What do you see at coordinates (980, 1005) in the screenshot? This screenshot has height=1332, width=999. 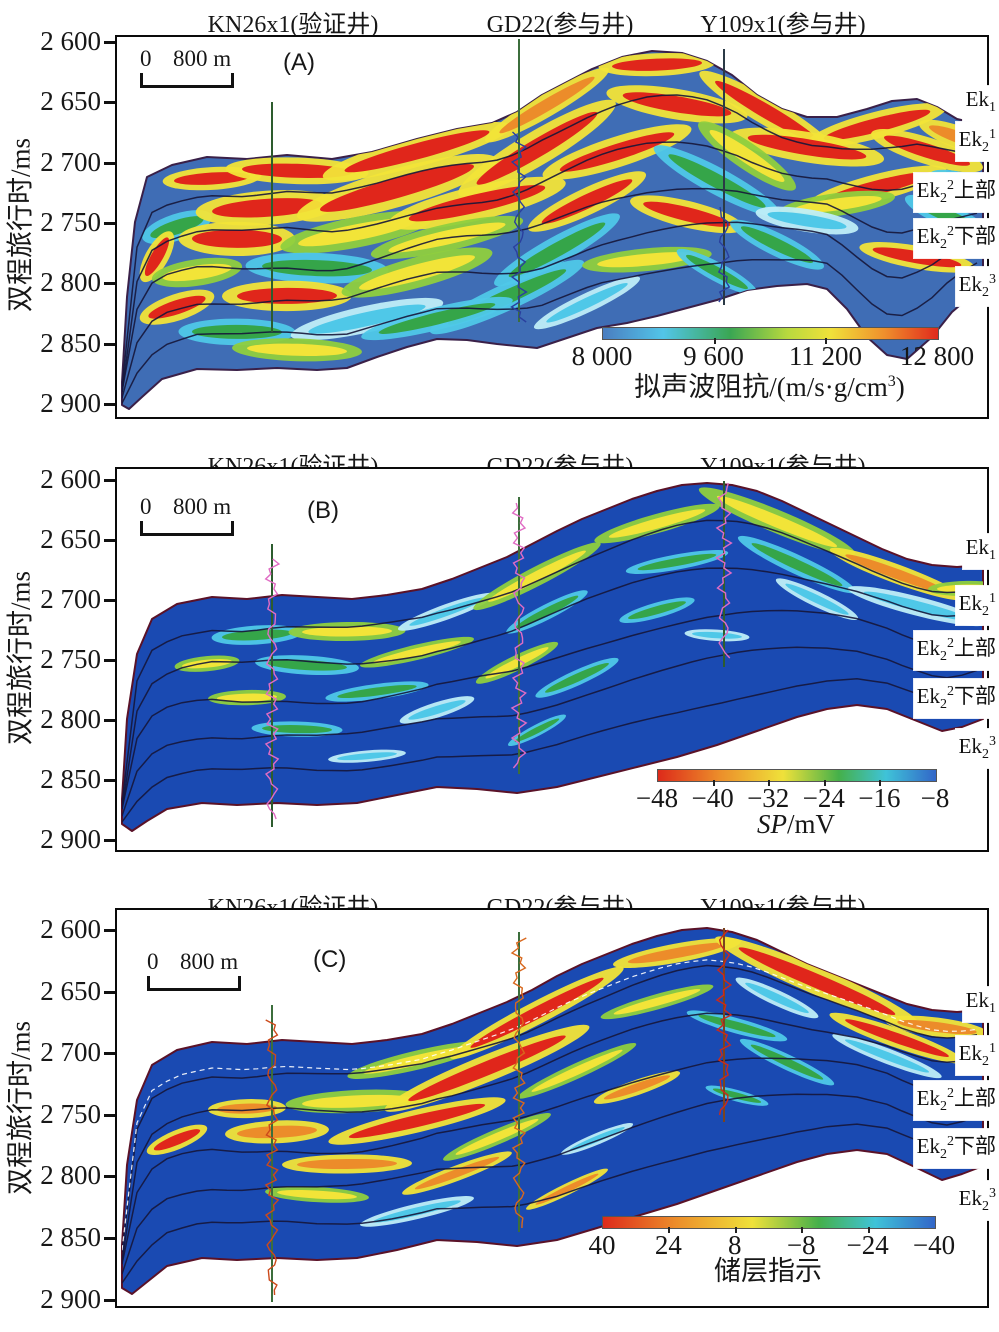 I see `stratum-label-Ek1: Ek1` at bounding box center [980, 1005].